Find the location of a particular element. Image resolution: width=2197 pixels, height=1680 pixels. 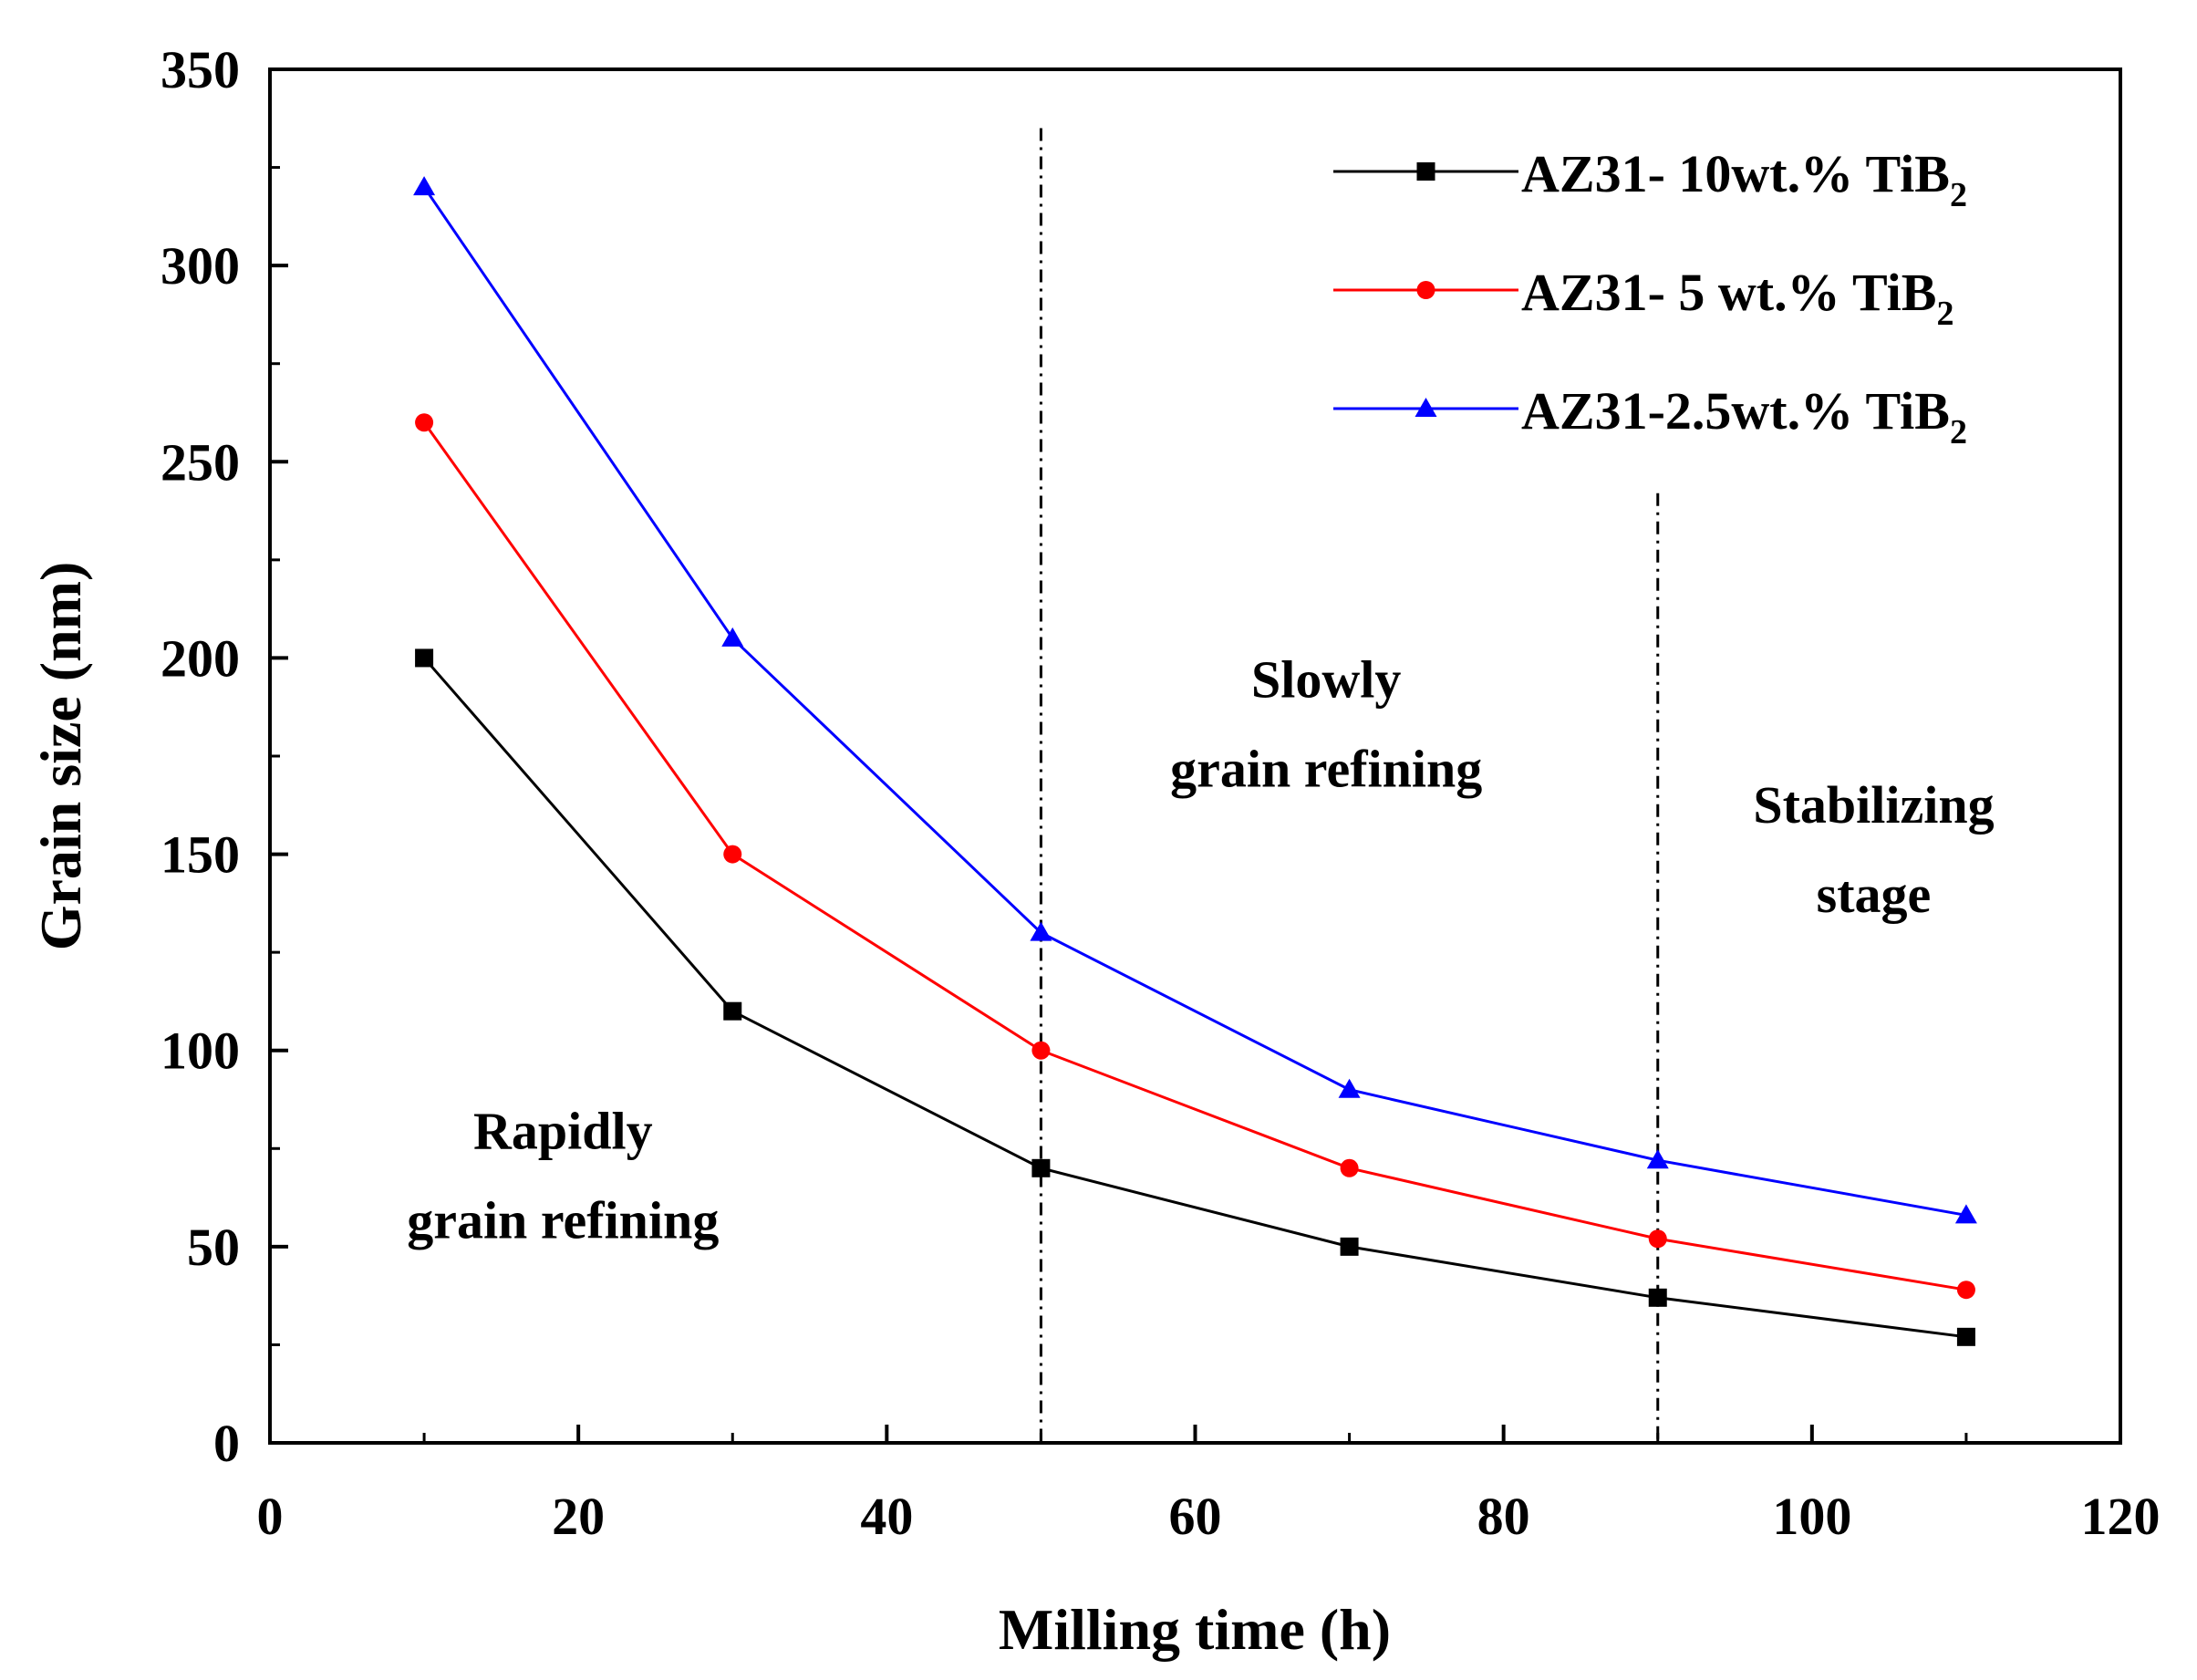

x-tick-label: 80 is located at coordinates (1504, 1517).